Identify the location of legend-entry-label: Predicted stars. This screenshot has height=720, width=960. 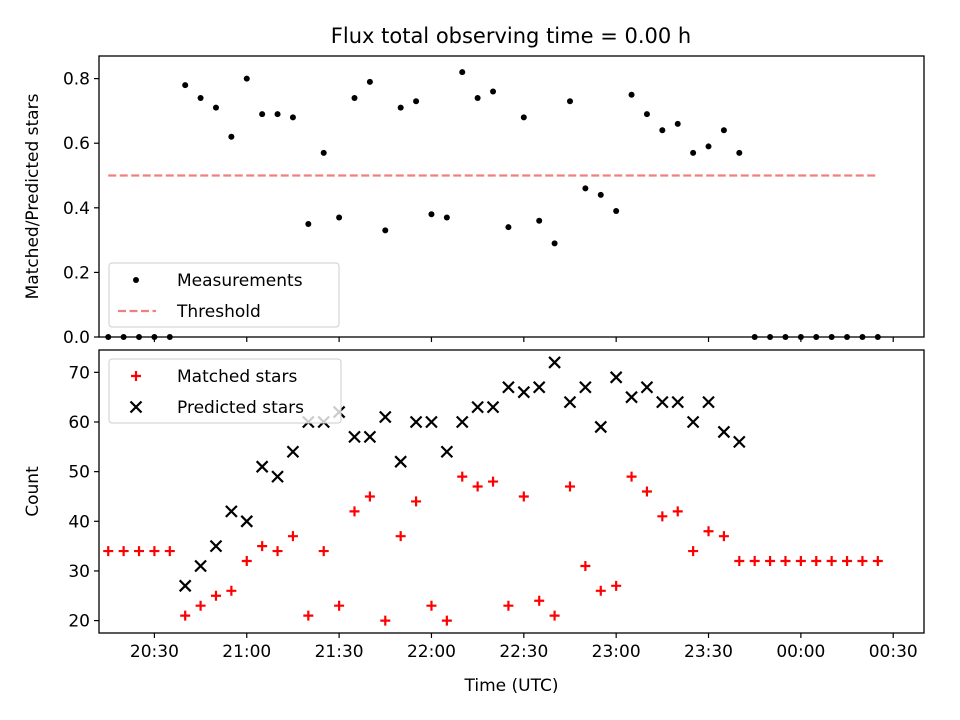
(240, 408).